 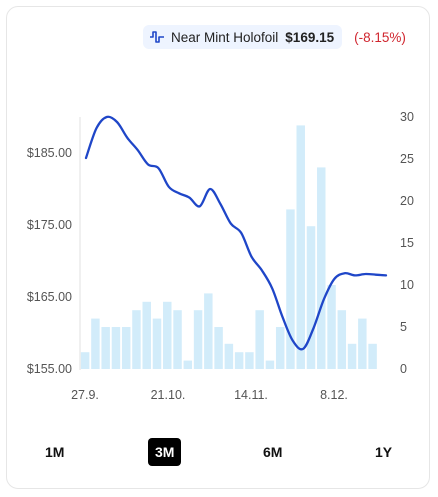 What do you see at coordinates (403, 327) in the screenshot?
I see `y-right-tick-label: 5` at bounding box center [403, 327].